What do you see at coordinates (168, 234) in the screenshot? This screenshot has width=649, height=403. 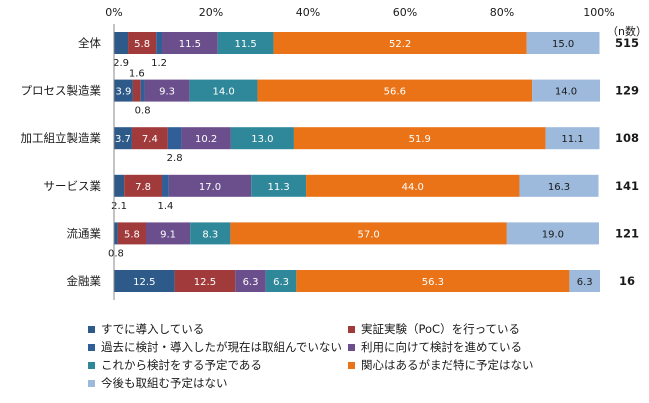 I see `data-label: 9.1` at bounding box center [168, 234].